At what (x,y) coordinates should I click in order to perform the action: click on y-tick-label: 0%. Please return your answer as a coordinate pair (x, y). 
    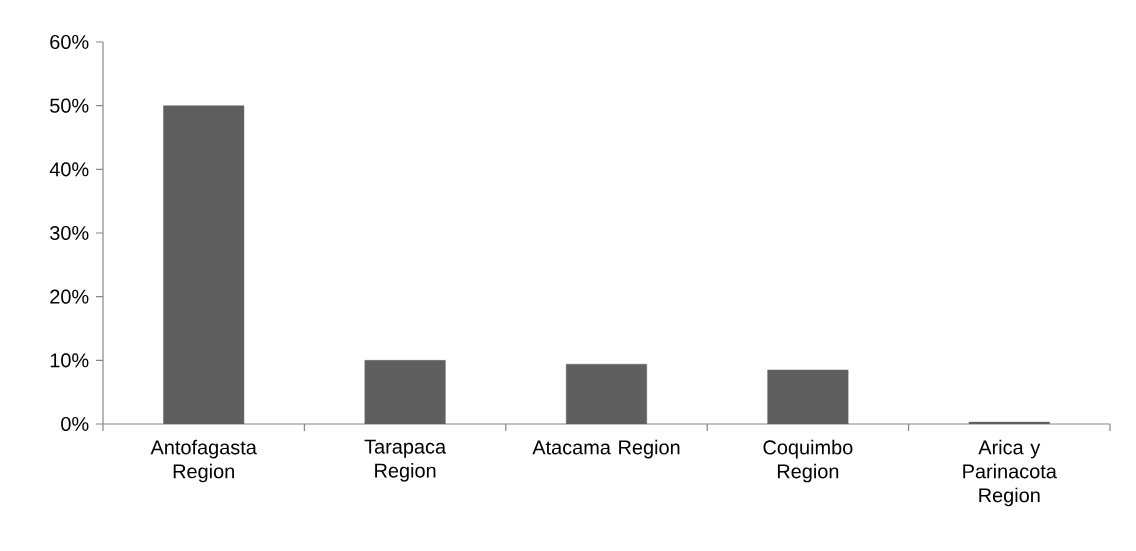
    Looking at the image, I should click on (75, 424).